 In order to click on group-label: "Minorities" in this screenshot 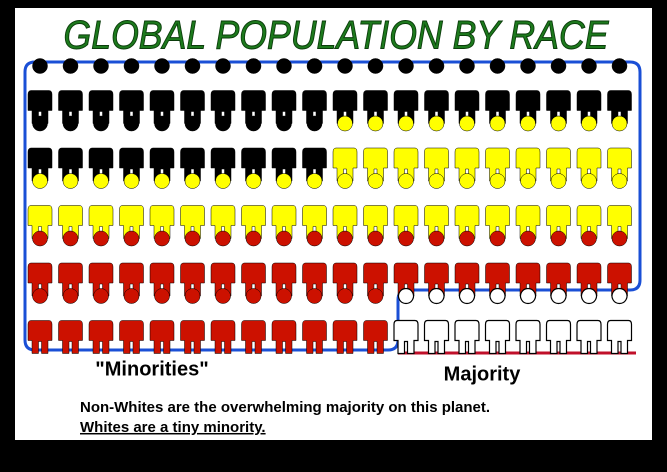, I will do `click(151, 369)`.